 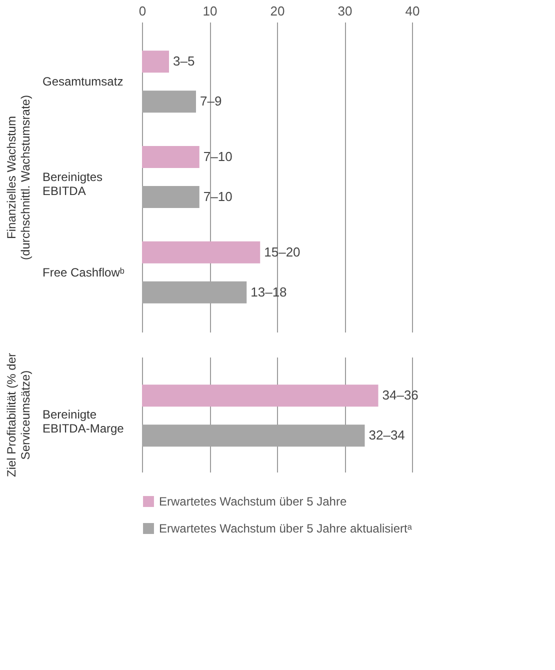 I want to click on y-tick-label: Gesamtumsatz, so click(x=83, y=81).